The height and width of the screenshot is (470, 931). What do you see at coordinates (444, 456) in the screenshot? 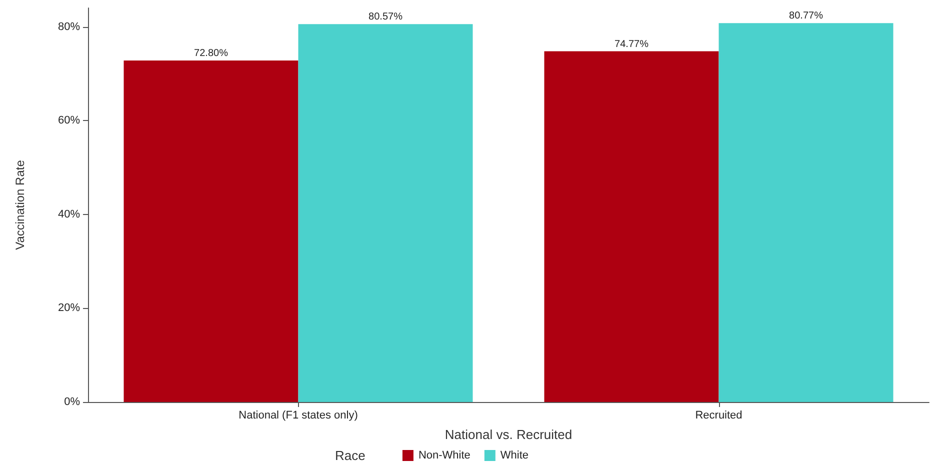
I see `legend-label: Non-White` at bounding box center [444, 456].